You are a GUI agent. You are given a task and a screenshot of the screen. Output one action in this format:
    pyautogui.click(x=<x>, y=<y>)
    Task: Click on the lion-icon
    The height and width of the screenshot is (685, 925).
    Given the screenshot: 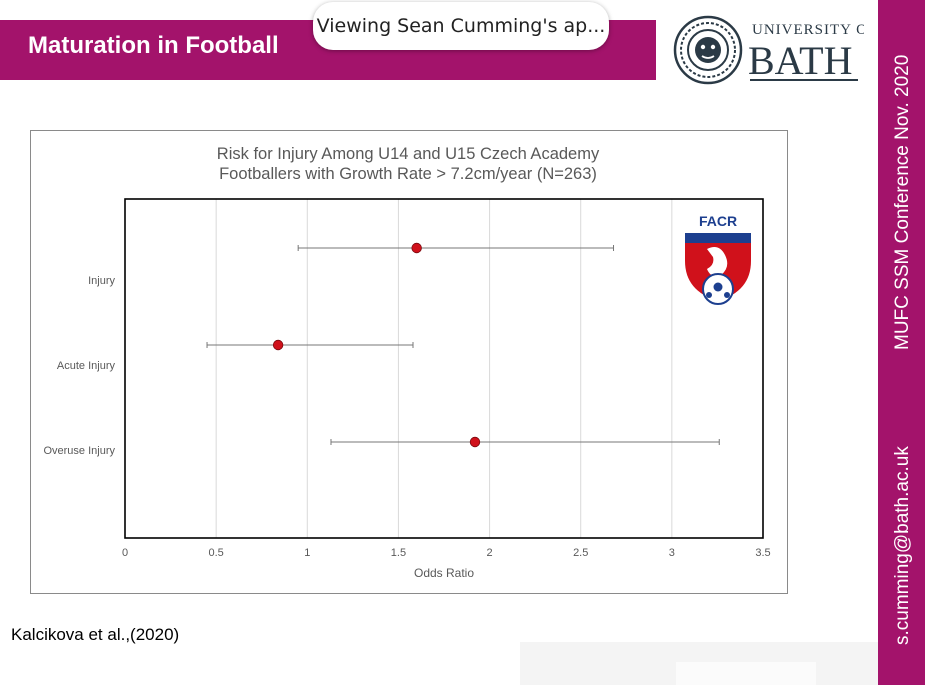 What is the action you would take?
    pyautogui.click(x=717, y=262)
    